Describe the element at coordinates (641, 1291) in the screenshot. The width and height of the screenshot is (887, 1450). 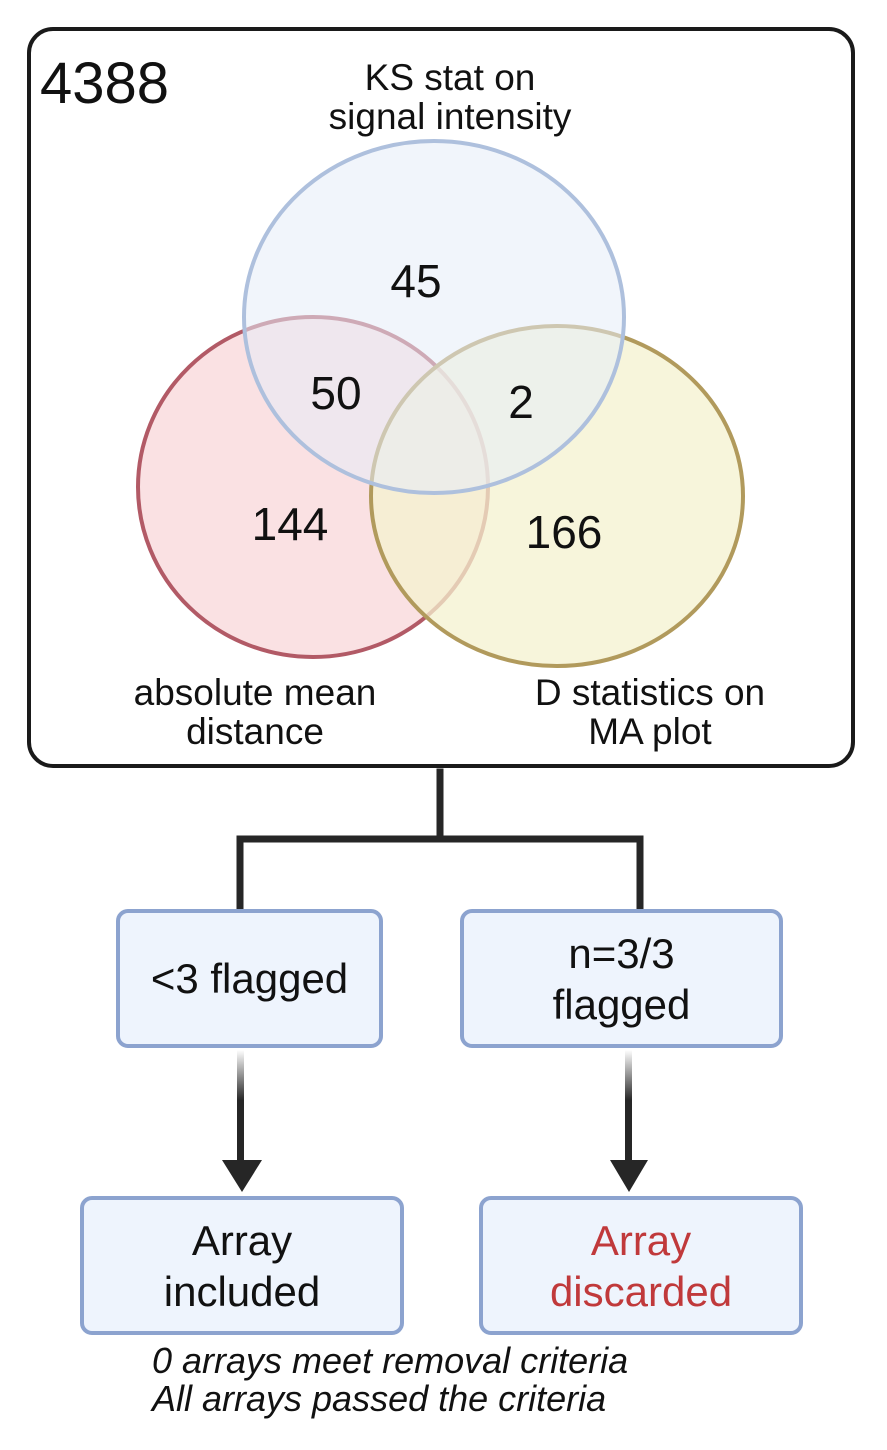
I see `outcome-discarded-line2: discarded` at that location.